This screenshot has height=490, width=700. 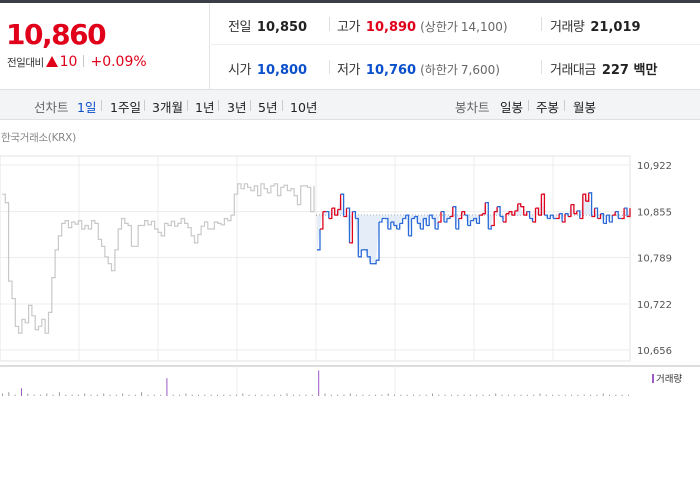 I want to click on tab-3months: 3개월, so click(x=167, y=107).